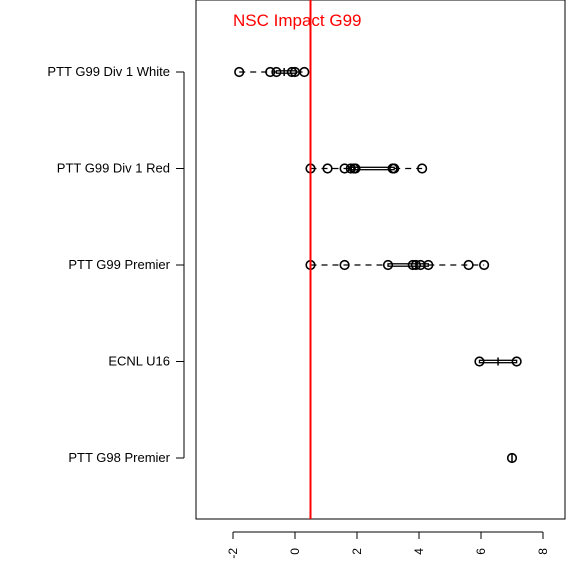  What do you see at coordinates (543, 551) in the screenshot?
I see `x-tick-label: 8` at bounding box center [543, 551].